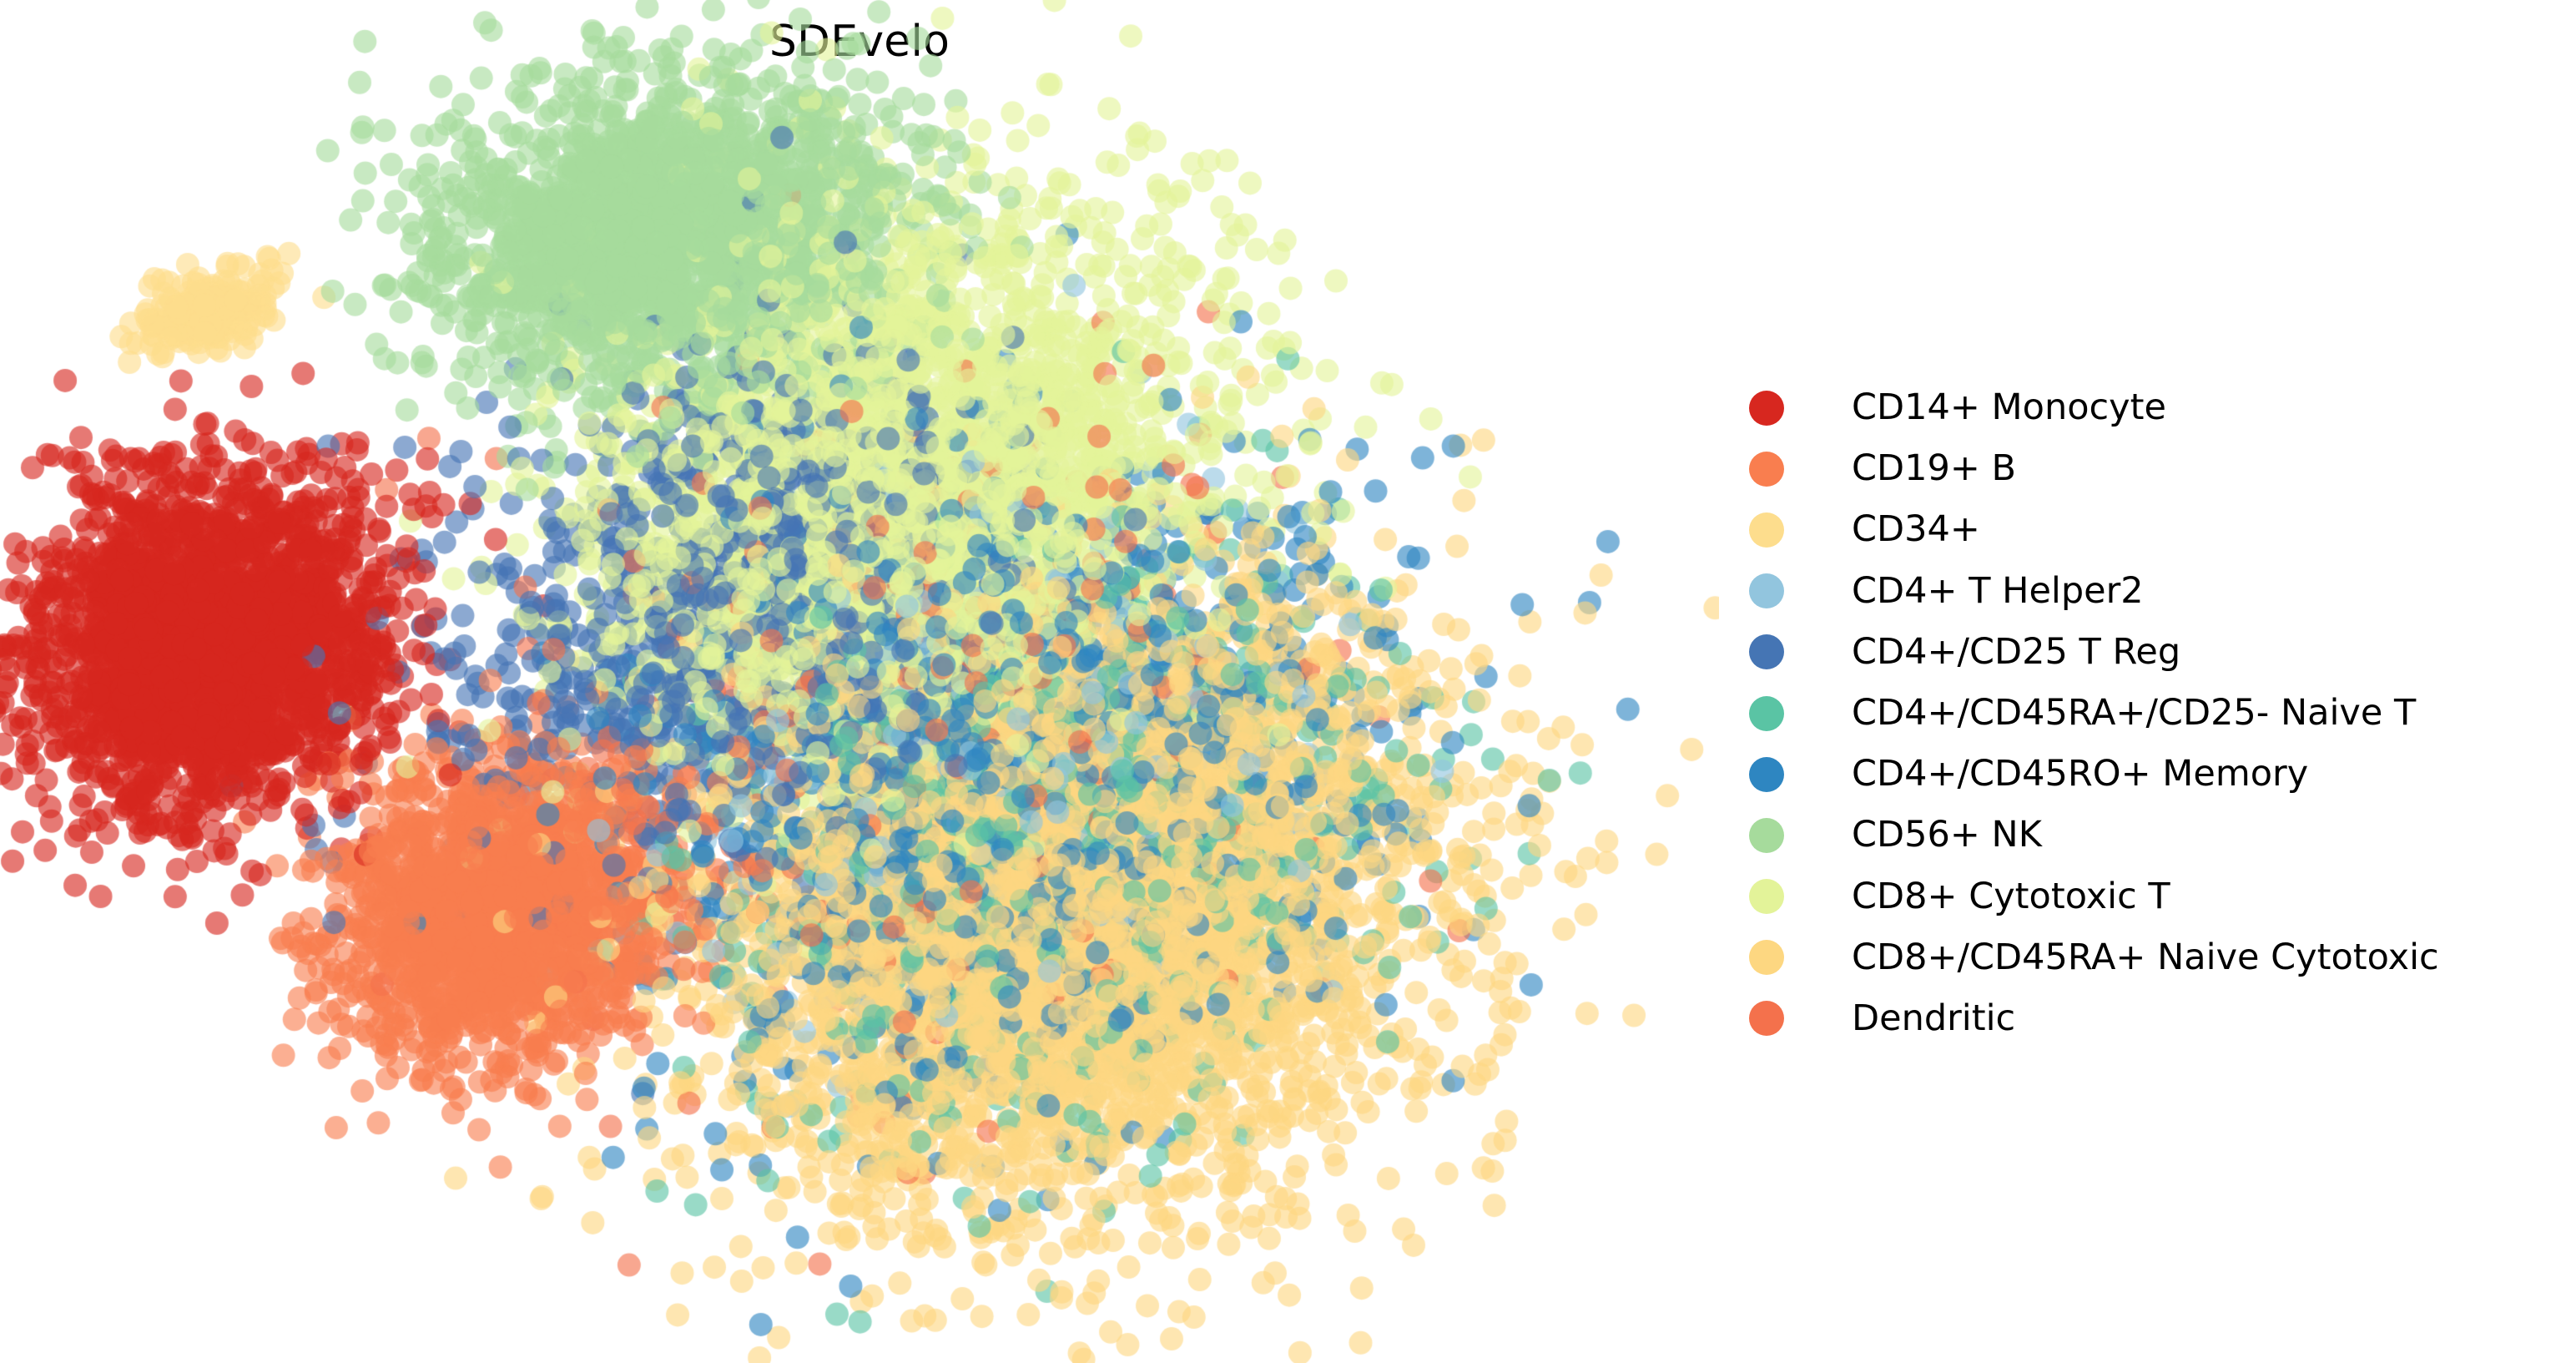  I want to click on legend-item: Dendritic, so click(2146, 1018).